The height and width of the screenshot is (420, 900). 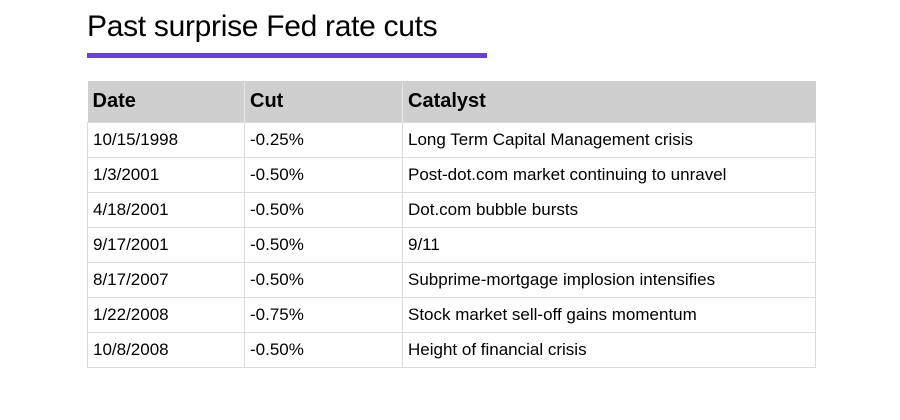 I want to click on header-date: Date, so click(x=166, y=101).